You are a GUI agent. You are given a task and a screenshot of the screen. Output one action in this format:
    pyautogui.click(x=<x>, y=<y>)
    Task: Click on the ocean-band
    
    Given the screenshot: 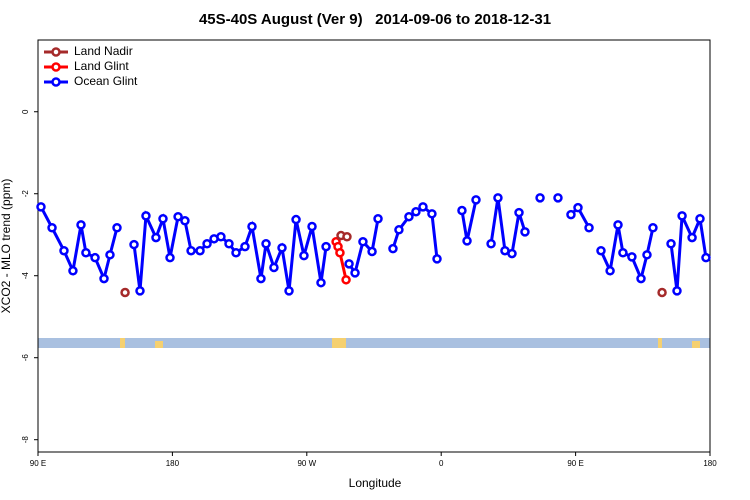 What is the action you would take?
    pyautogui.click(x=374, y=343)
    